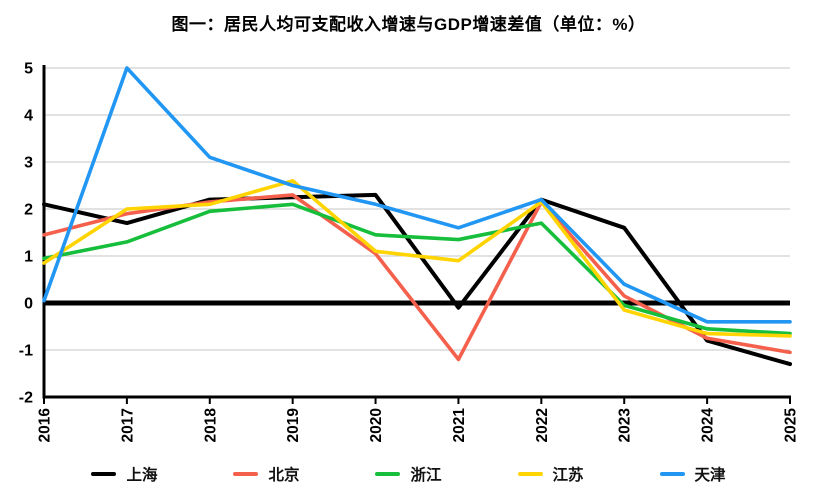  Describe the element at coordinates (28, 163) in the screenshot. I see `y-axis-label: 3` at that location.